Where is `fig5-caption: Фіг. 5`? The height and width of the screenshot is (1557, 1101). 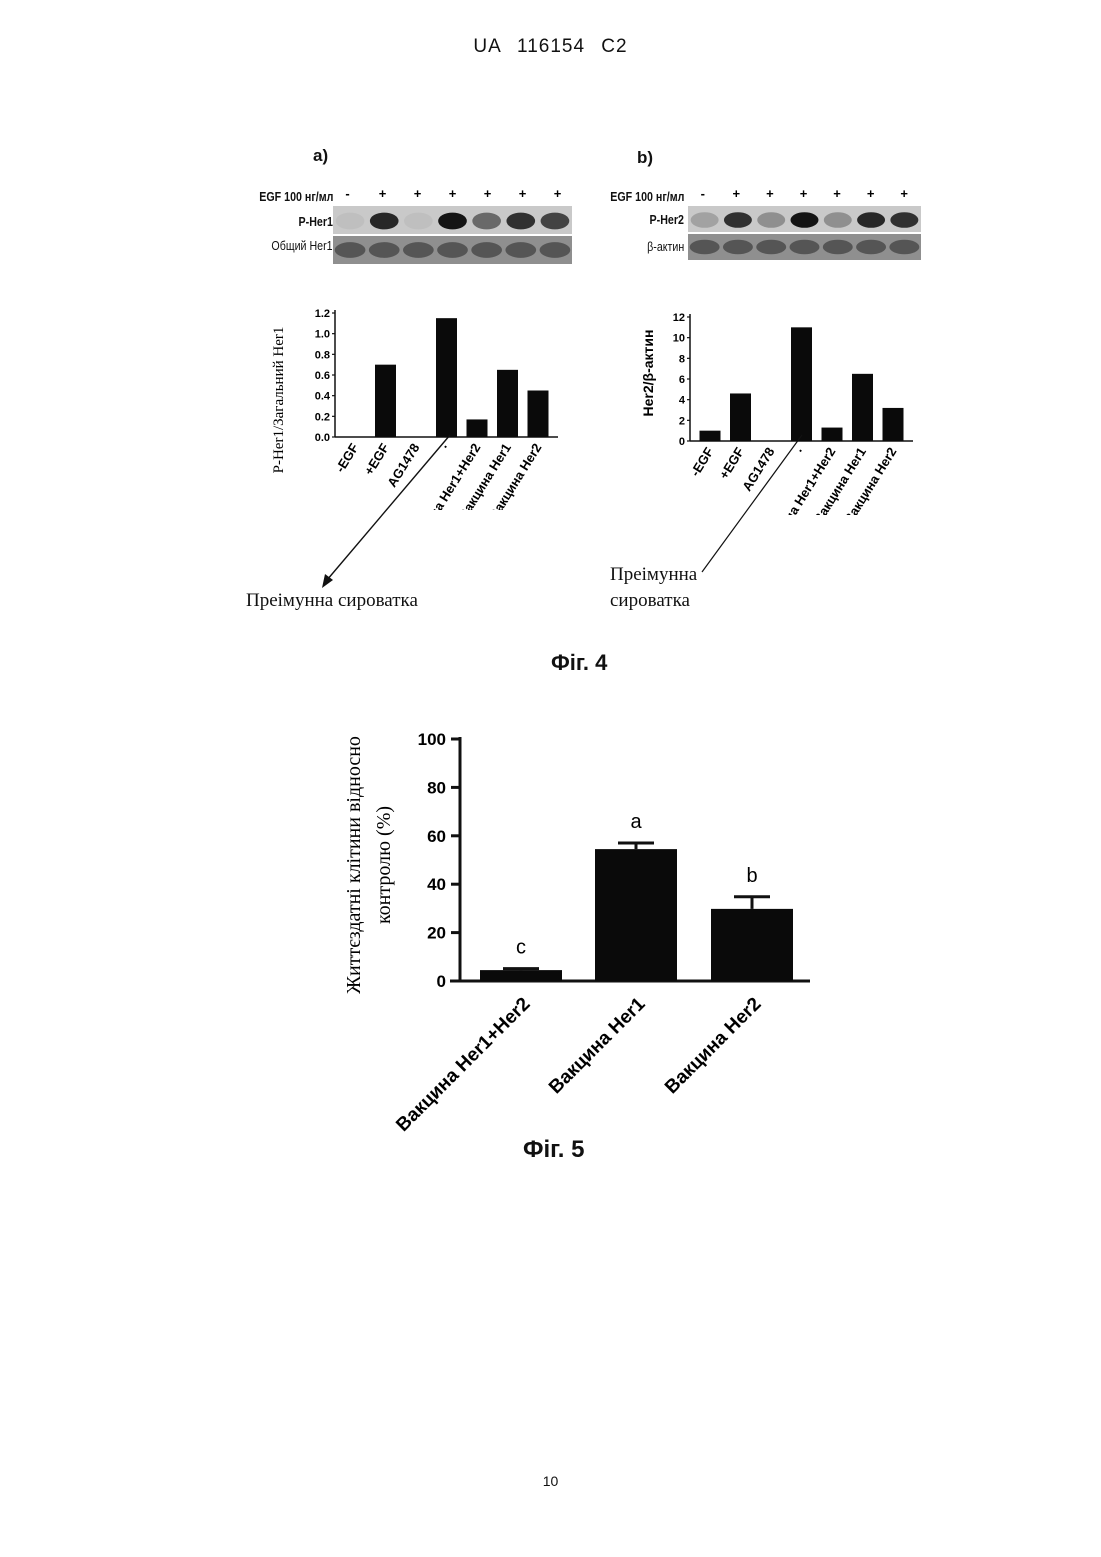
fig5-caption: Фіг. 5 is located at coordinates (553, 1150).